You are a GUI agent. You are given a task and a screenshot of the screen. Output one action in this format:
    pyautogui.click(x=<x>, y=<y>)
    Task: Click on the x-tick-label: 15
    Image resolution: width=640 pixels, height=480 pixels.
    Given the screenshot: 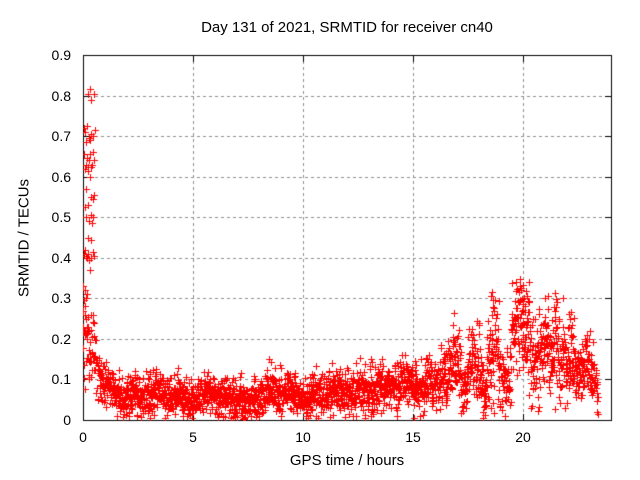 What is the action you would take?
    pyautogui.click(x=413, y=437)
    